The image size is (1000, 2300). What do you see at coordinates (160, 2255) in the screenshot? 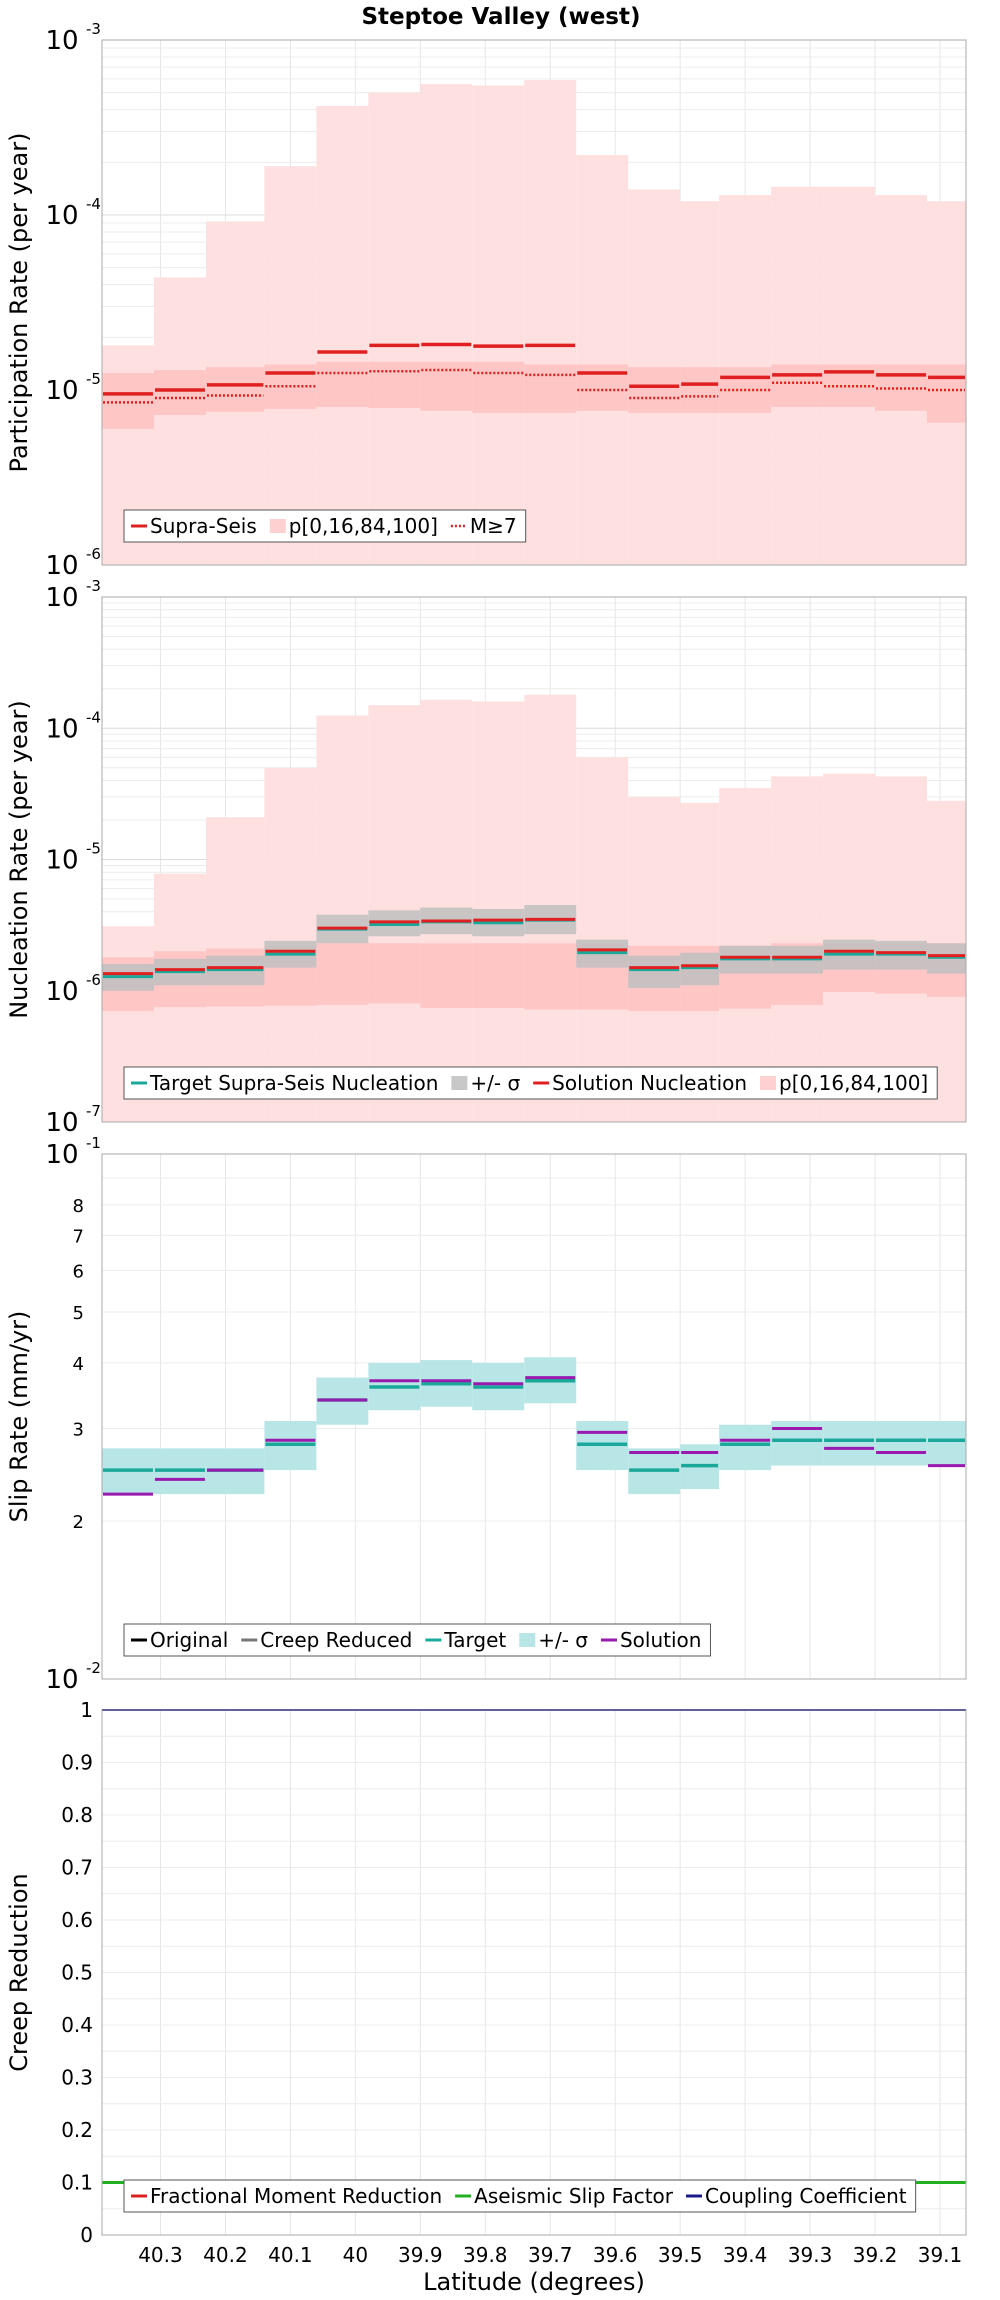
I see `x-tick-label: 40.3` at bounding box center [160, 2255].